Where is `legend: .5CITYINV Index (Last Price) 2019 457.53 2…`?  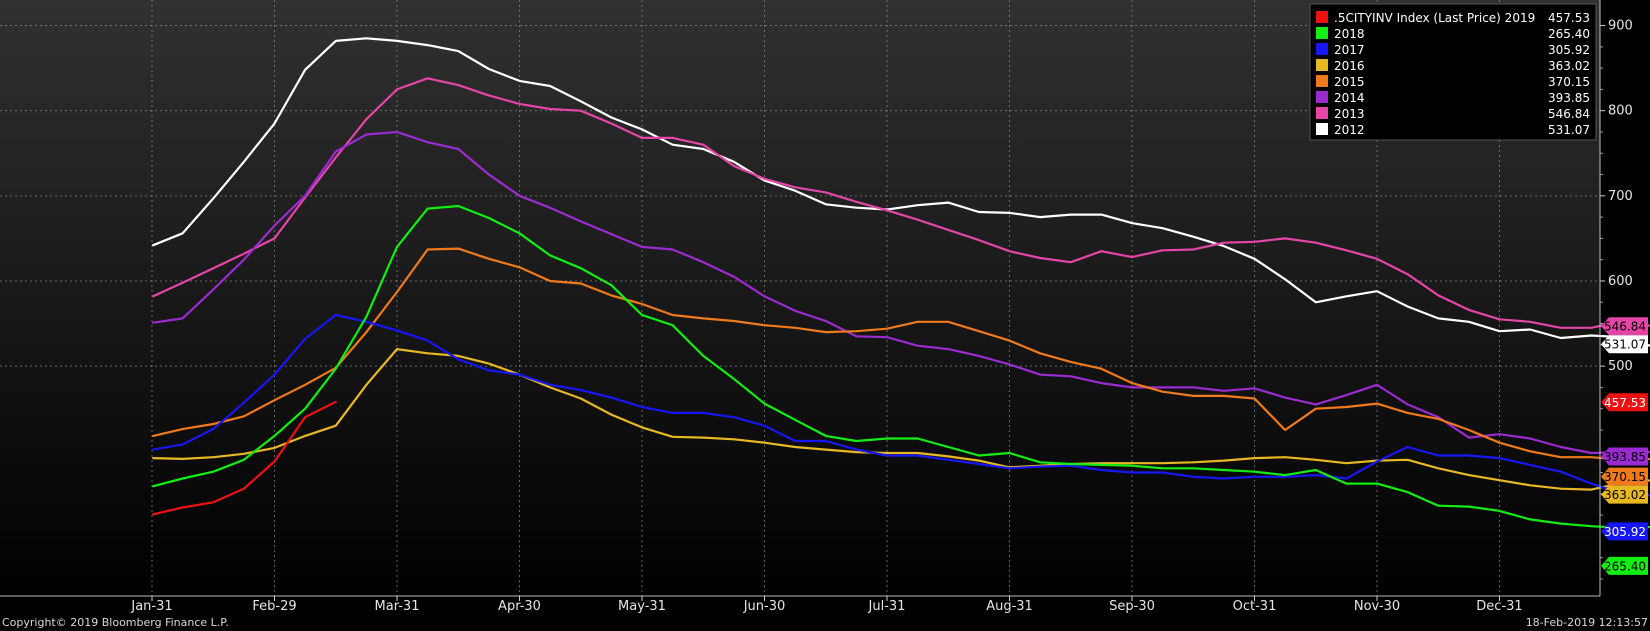 legend: .5CITYINV Index (Last Price) 2019 457.53 2… is located at coordinates (1453, 72).